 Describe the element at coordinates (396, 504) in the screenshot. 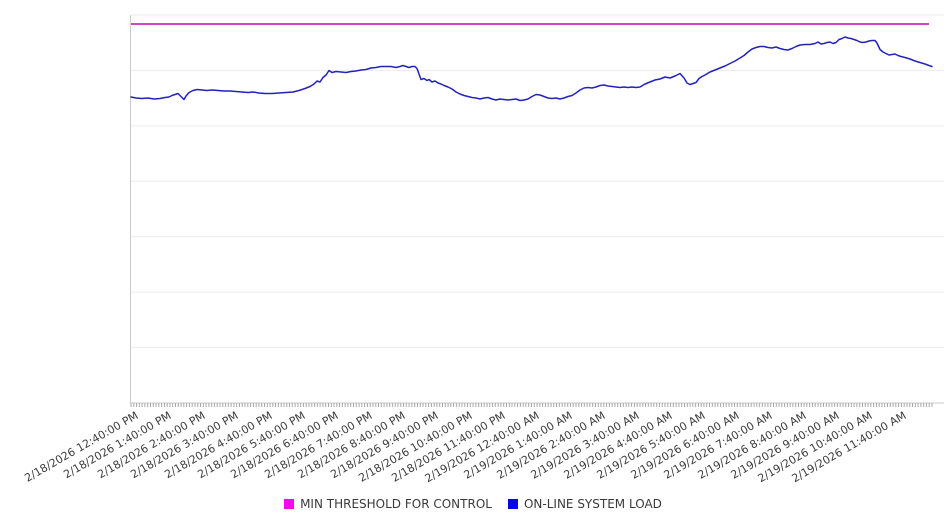

I see `legend-label-min-threshold: MIN THRESHOLD FOR CONTROL` at that location.